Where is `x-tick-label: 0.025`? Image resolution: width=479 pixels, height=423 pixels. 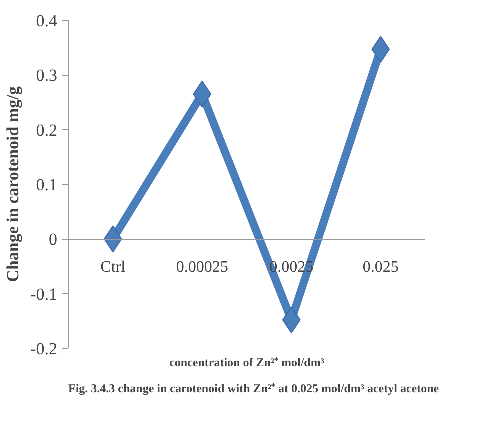 x-tick-label: 0.025 is located at coordinates (380, 267).